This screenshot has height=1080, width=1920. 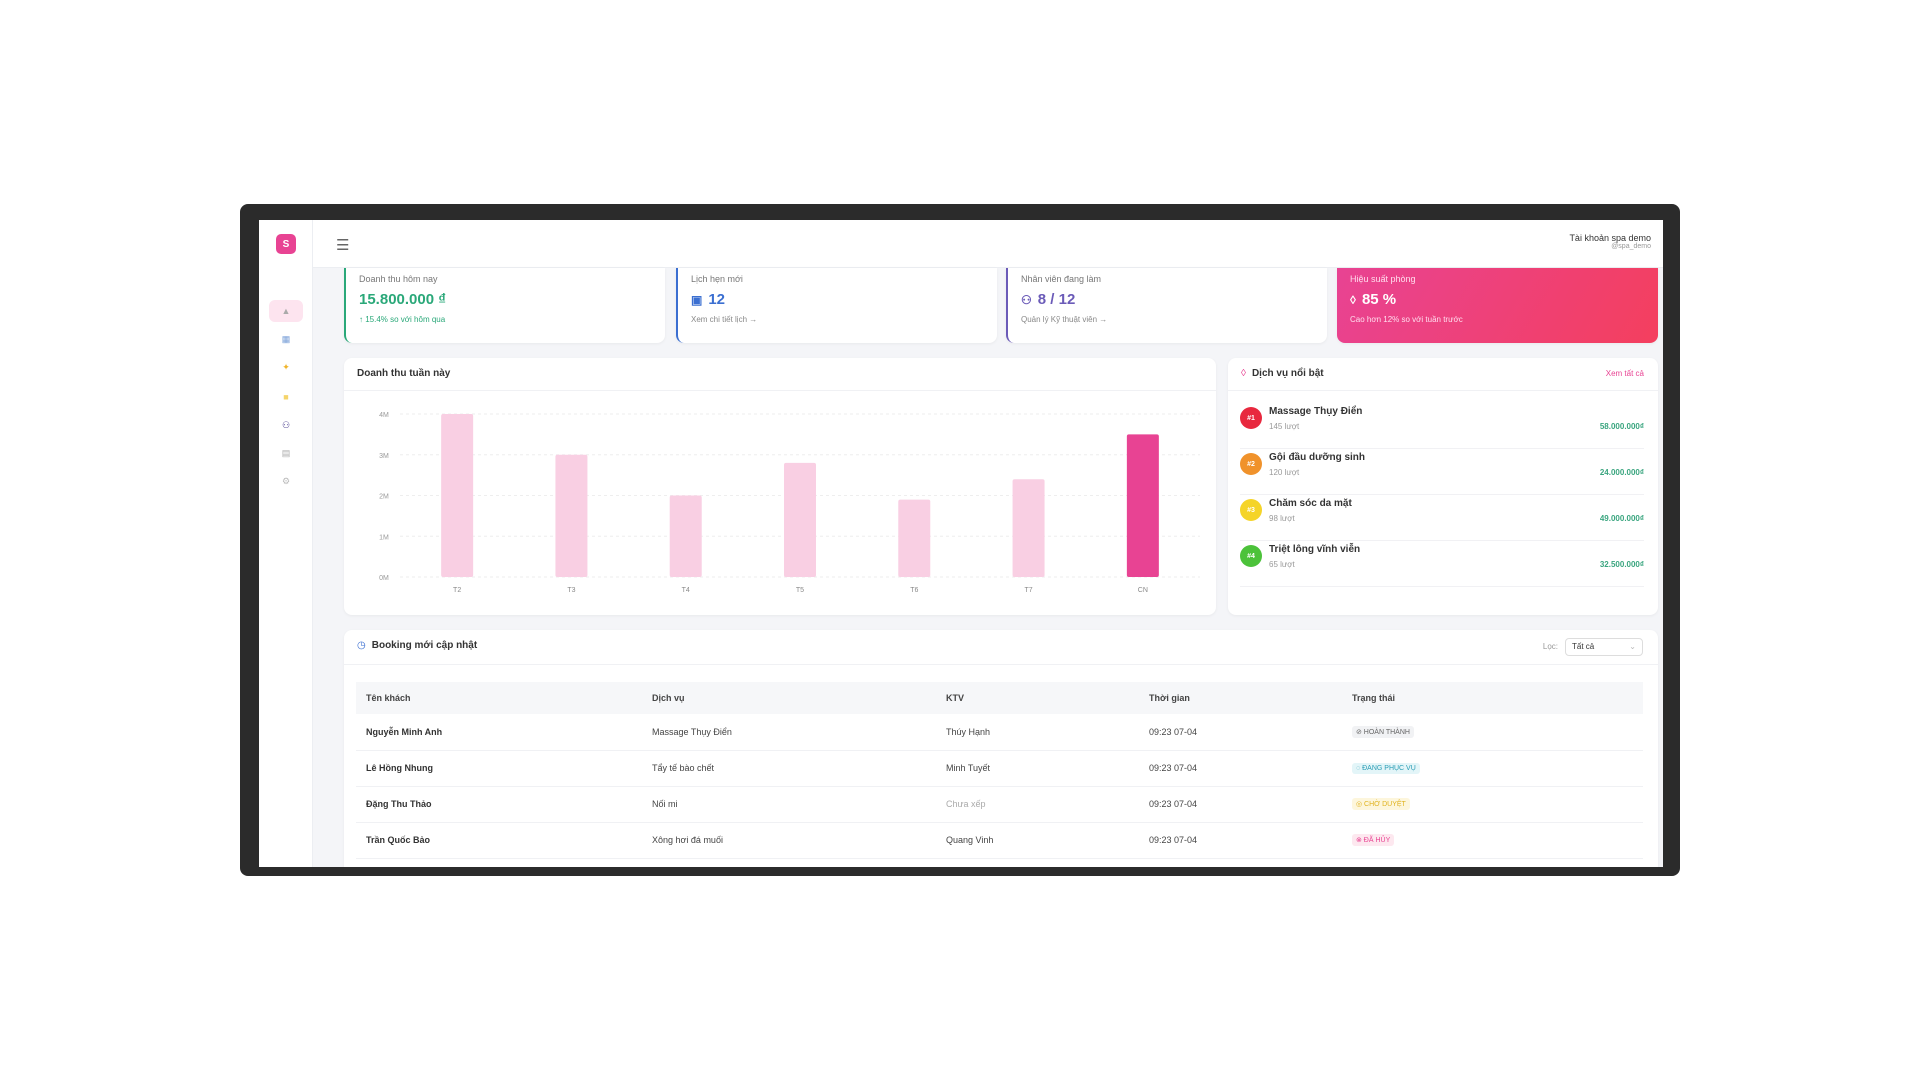 I want to click on service-count: 65 lượt, so click(x=1282, y=564).